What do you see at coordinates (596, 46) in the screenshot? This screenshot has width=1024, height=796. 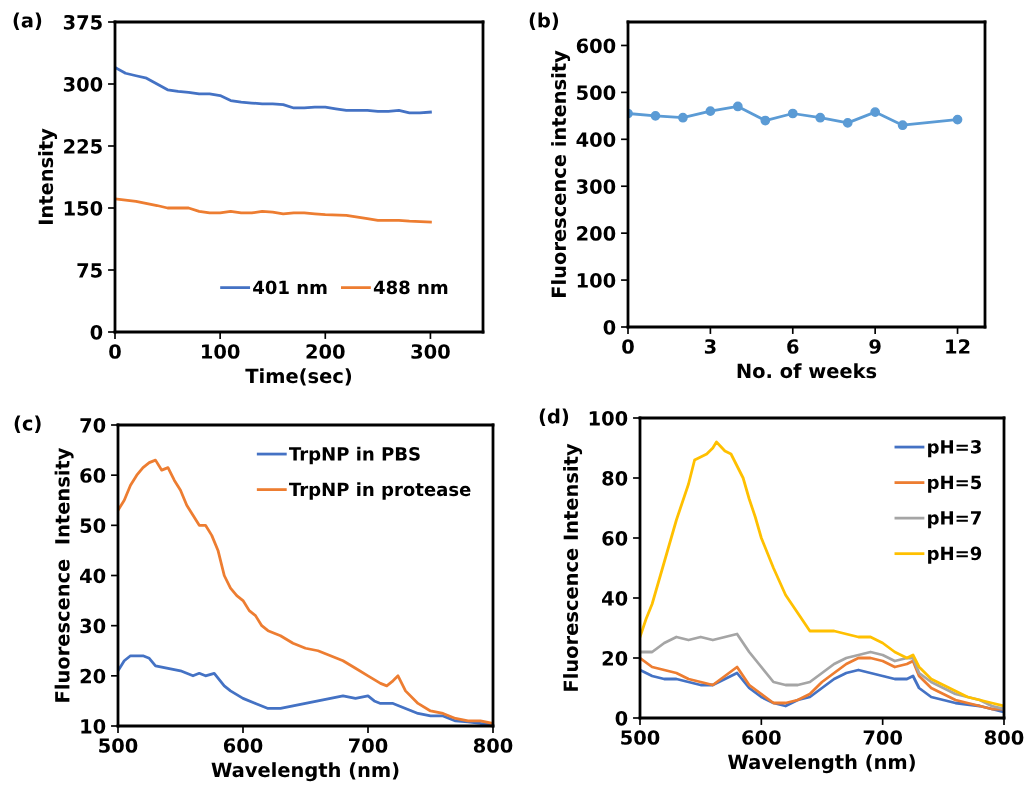 I see `y-tick-label: 600` at bounding box center [596, 46].